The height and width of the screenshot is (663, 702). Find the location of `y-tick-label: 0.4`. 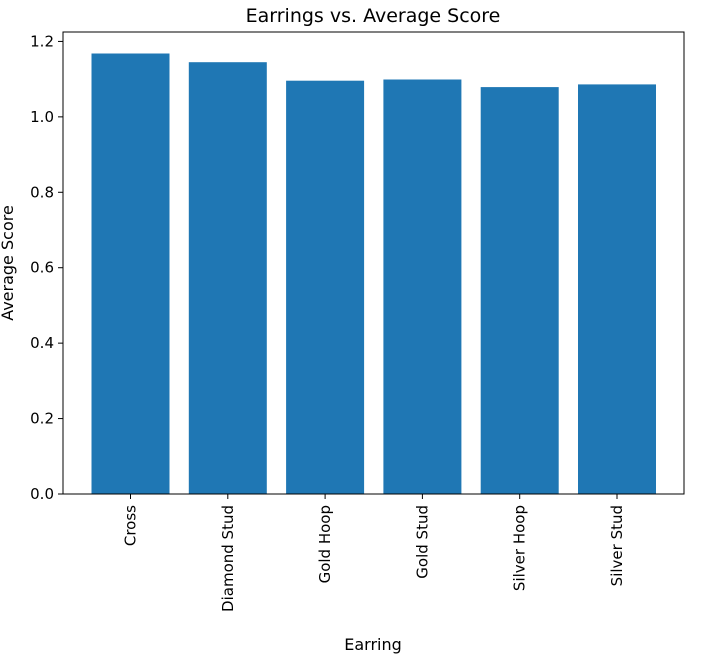

y-tick-label: 0.4 is located at coordinates (42, 343).